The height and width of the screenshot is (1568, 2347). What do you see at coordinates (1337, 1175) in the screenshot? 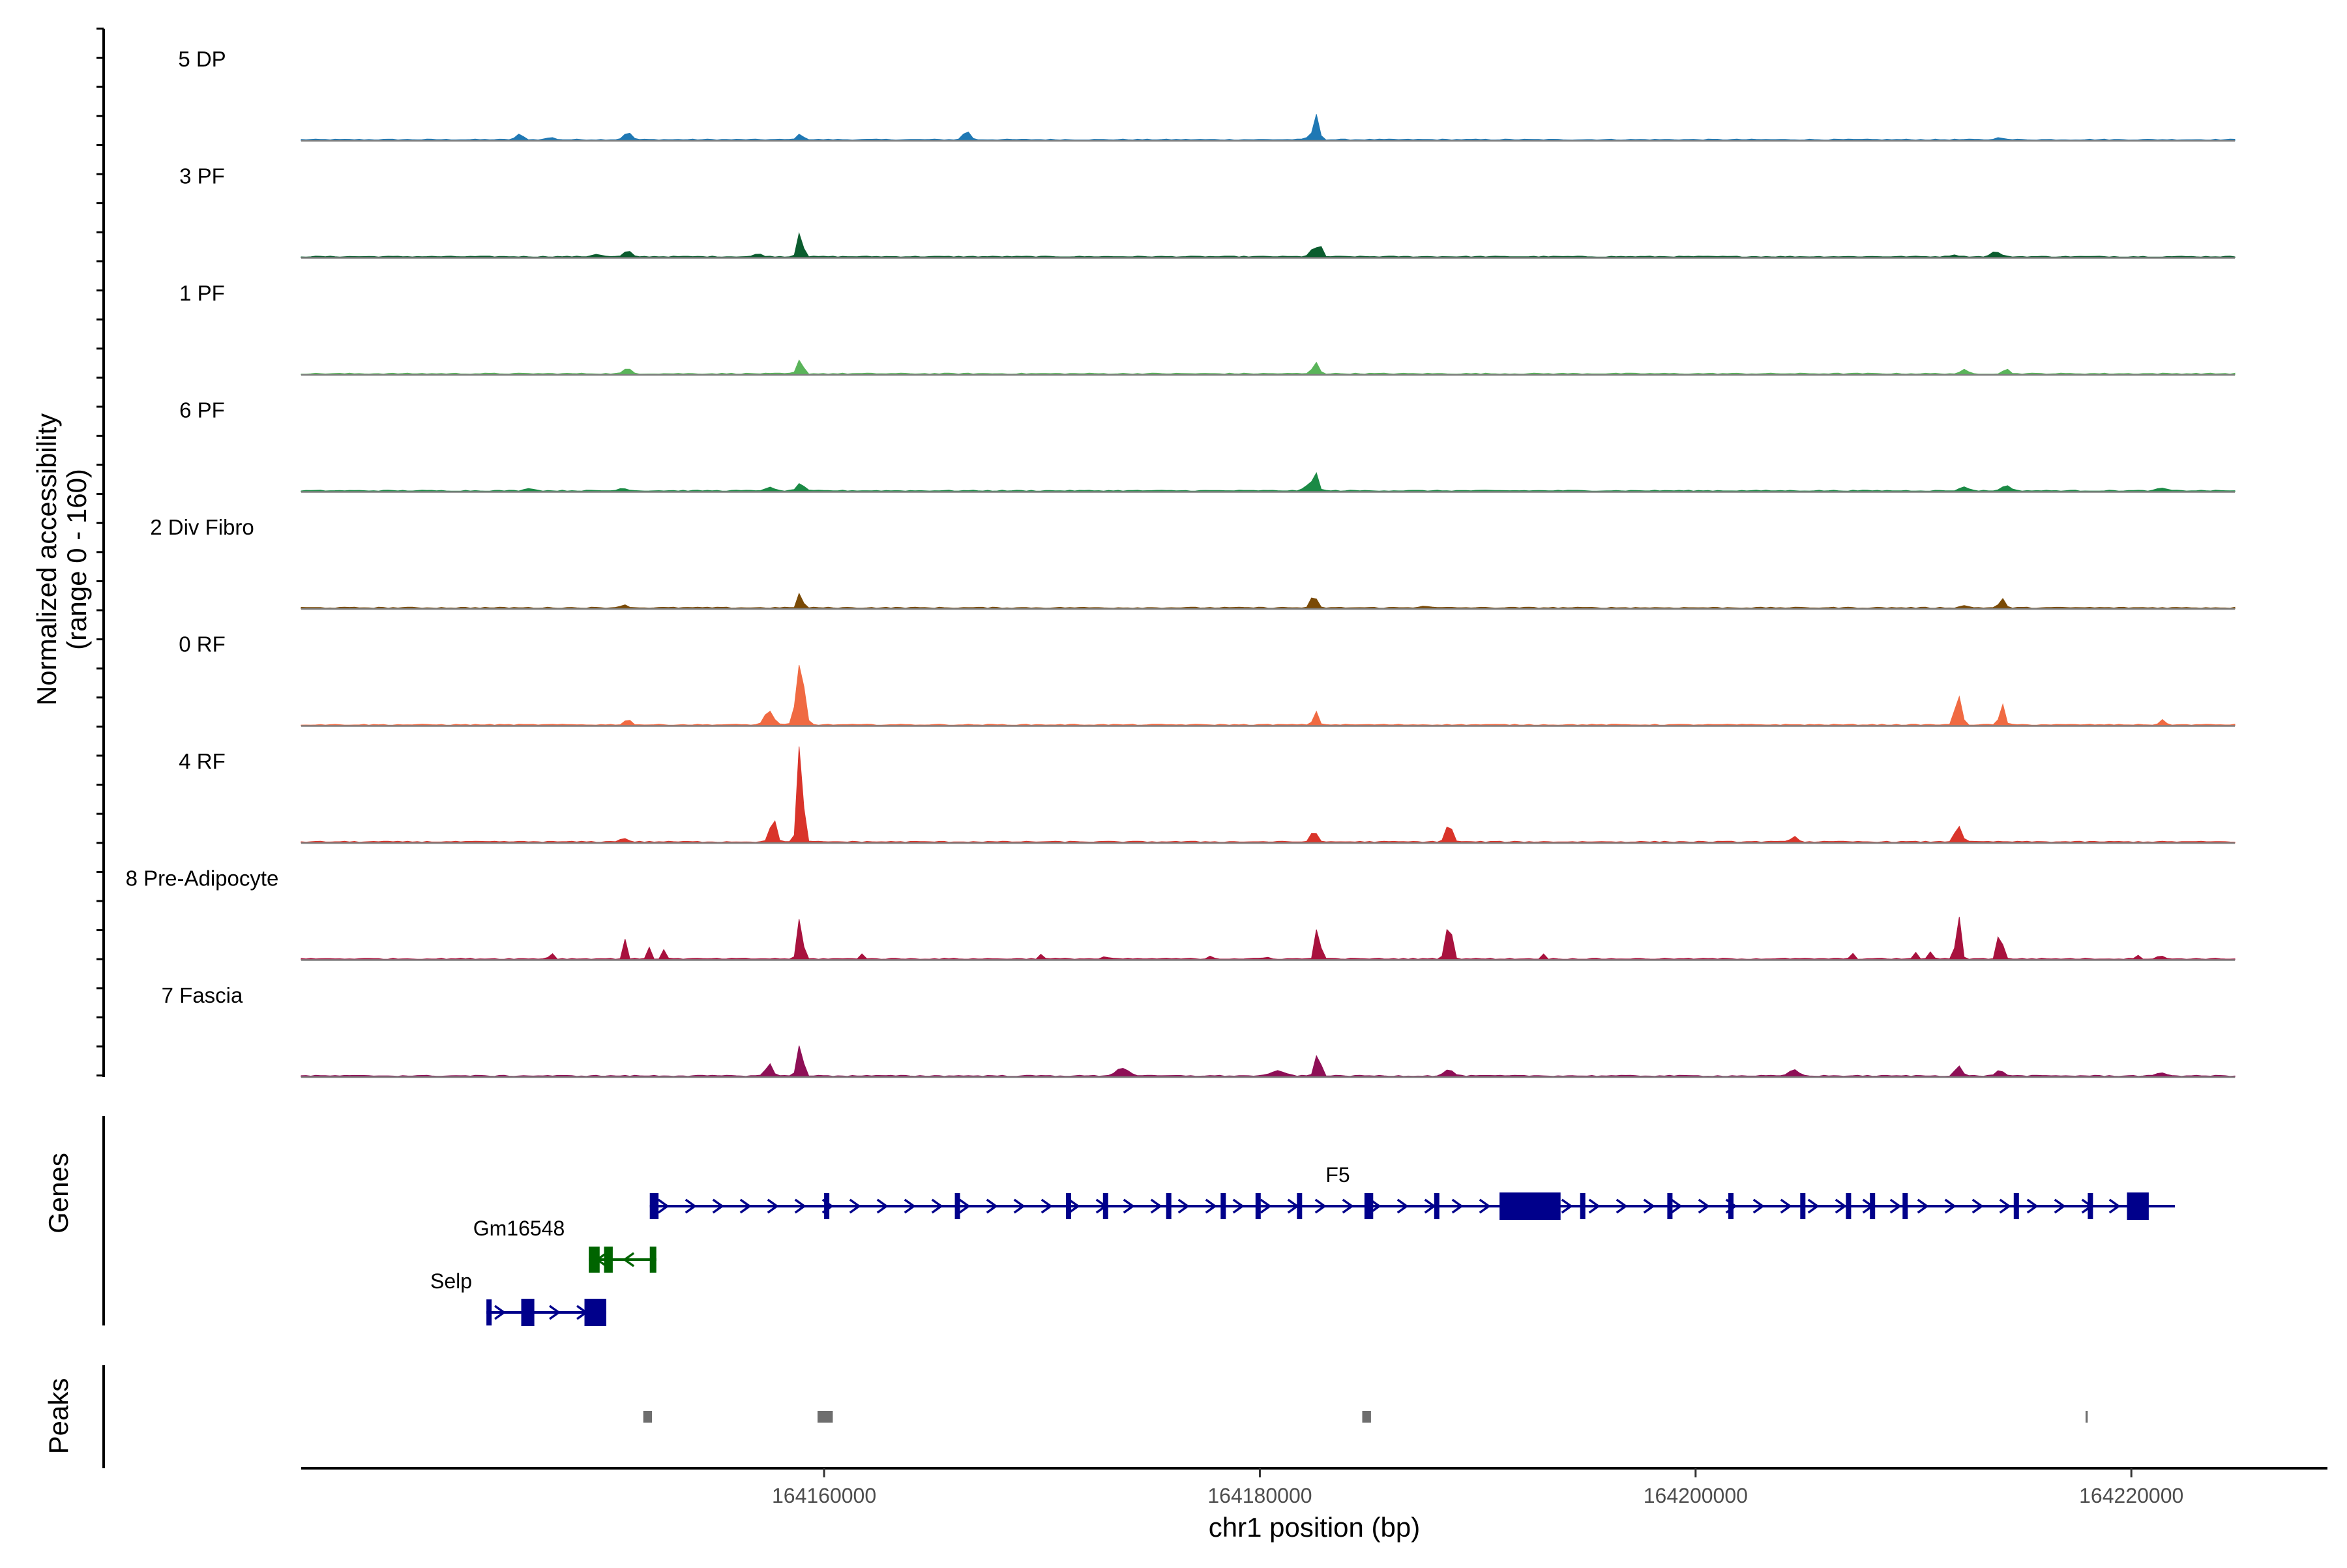
I see `gene-label: F5` at bounding box center [1337, 1175].